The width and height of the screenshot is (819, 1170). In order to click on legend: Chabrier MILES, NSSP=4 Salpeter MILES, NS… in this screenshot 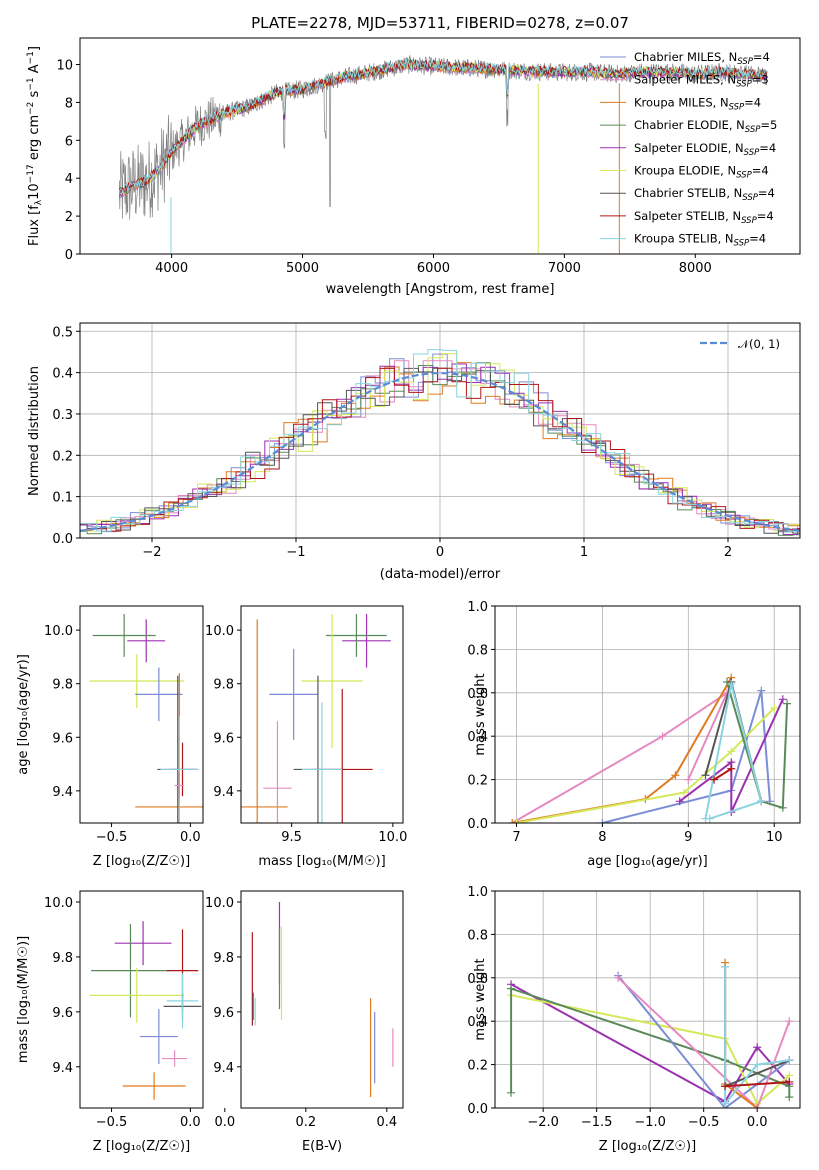, I will do `click(688, 149)`.